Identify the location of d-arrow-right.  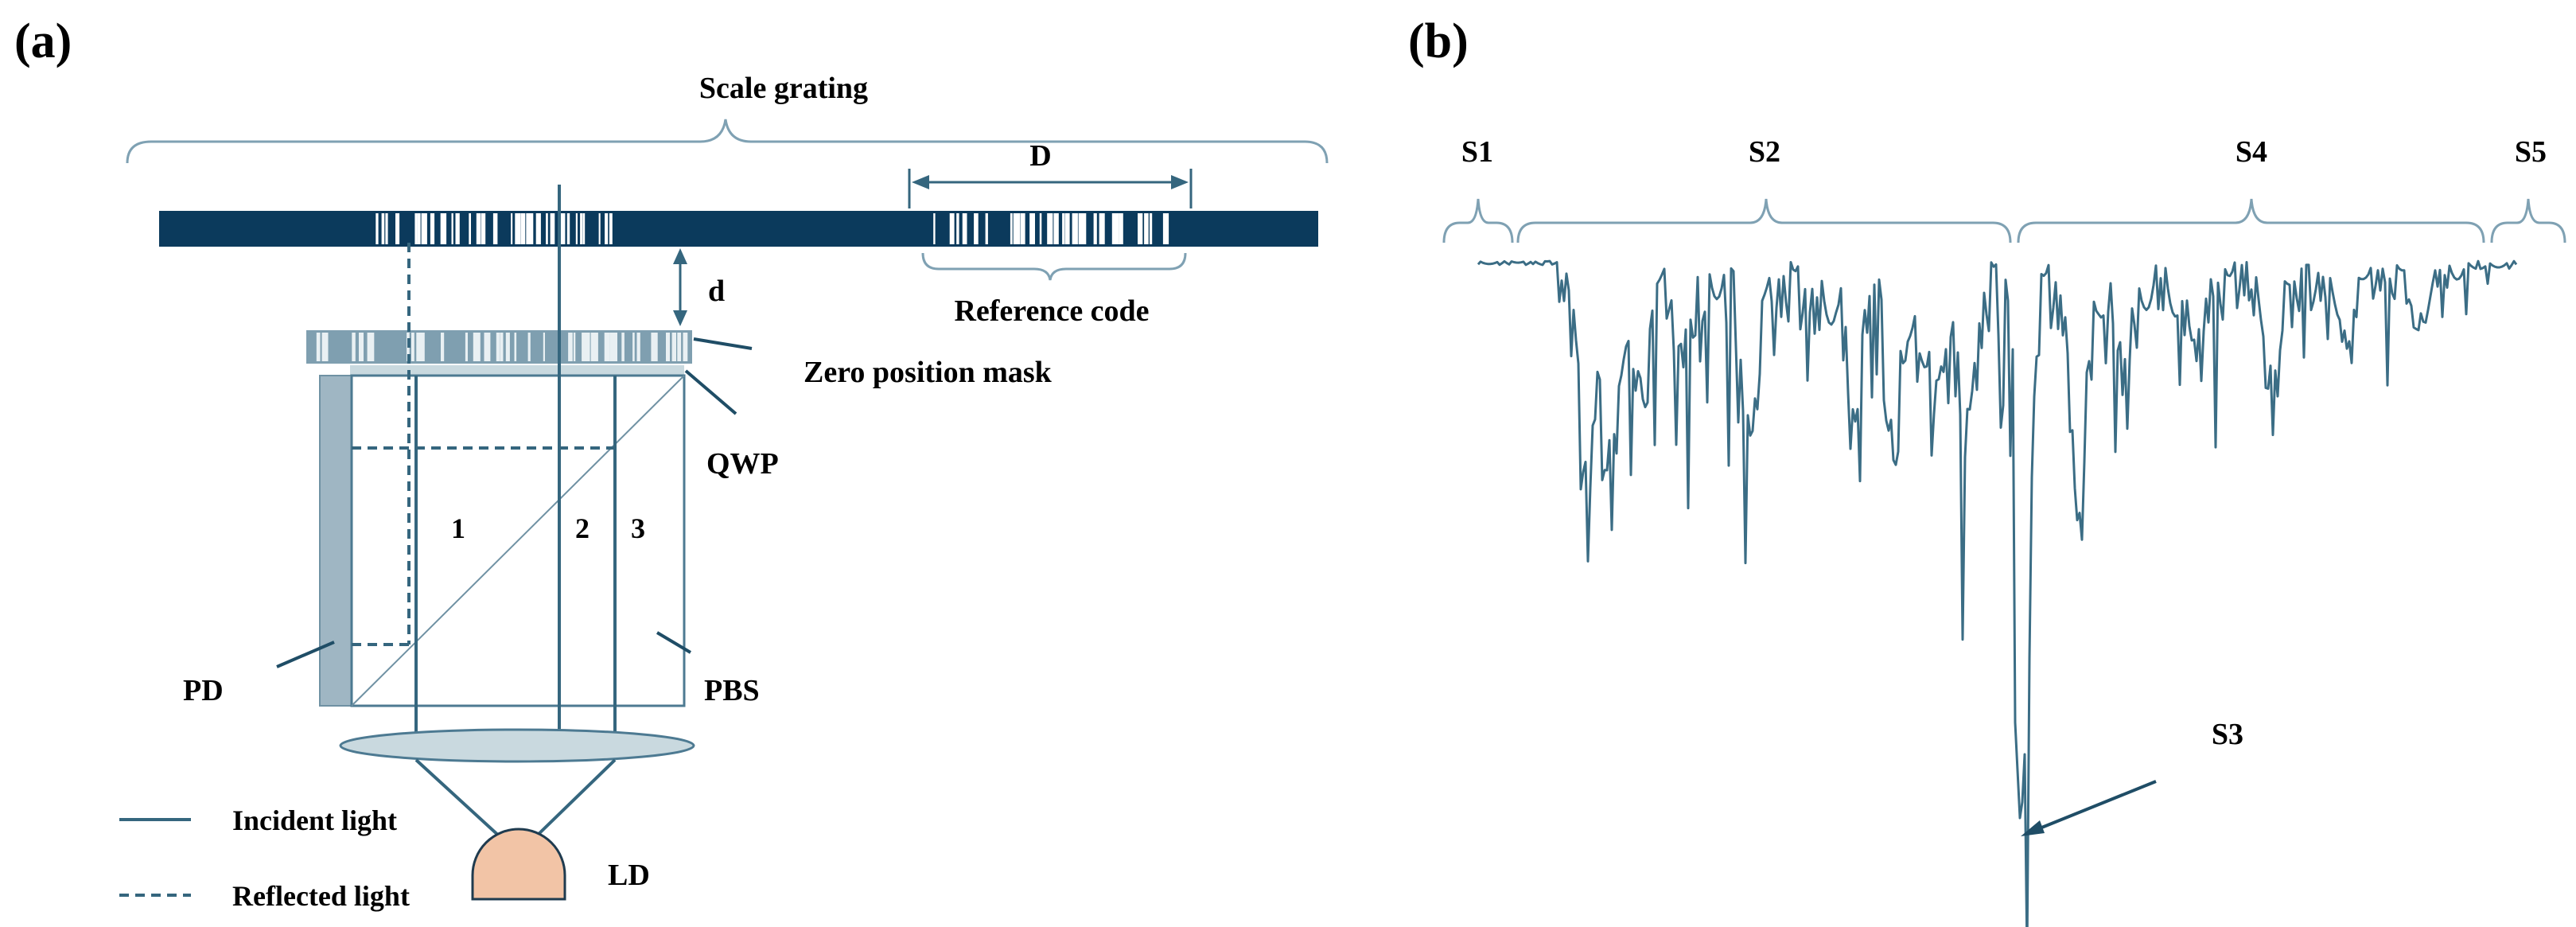
(1180, 182).